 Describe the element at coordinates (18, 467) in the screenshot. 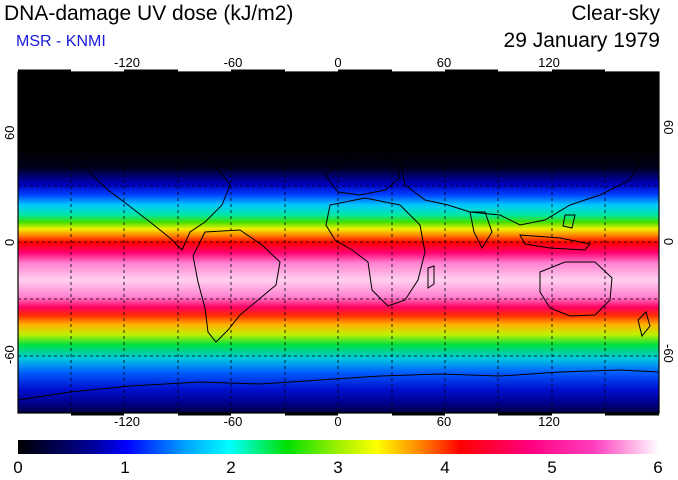

I see `colorbar-tick-0: 0` at that location.